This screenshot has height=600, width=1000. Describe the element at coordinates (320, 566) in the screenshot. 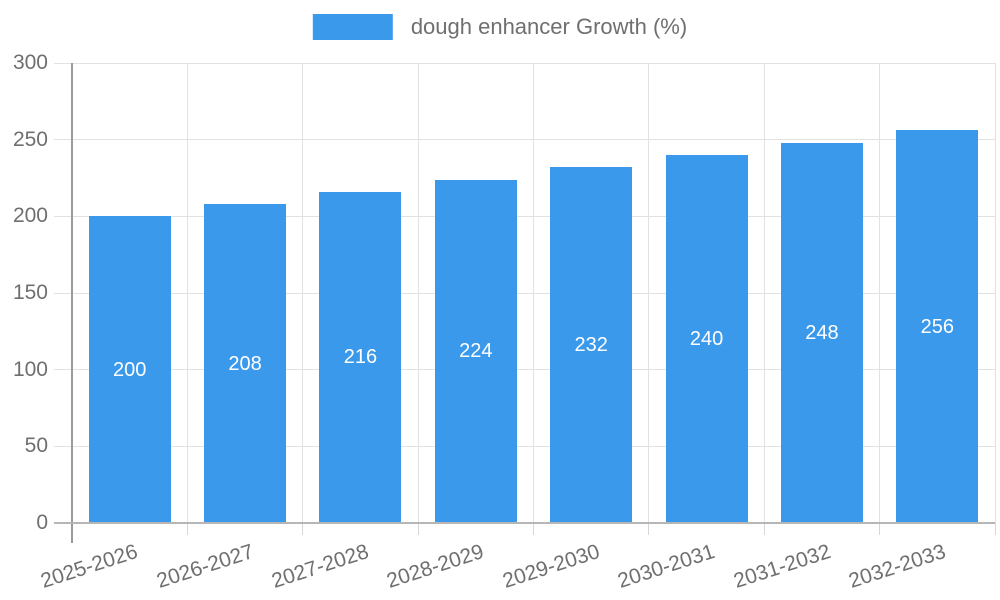

I see `x-axis-tick-label: 2027-2028` at that location.